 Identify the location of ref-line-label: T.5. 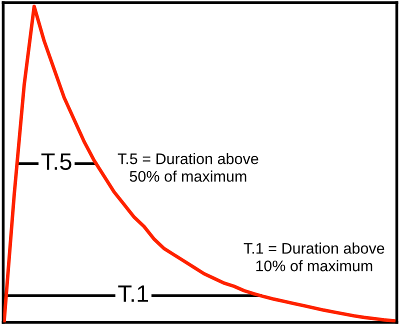
(56, 161).